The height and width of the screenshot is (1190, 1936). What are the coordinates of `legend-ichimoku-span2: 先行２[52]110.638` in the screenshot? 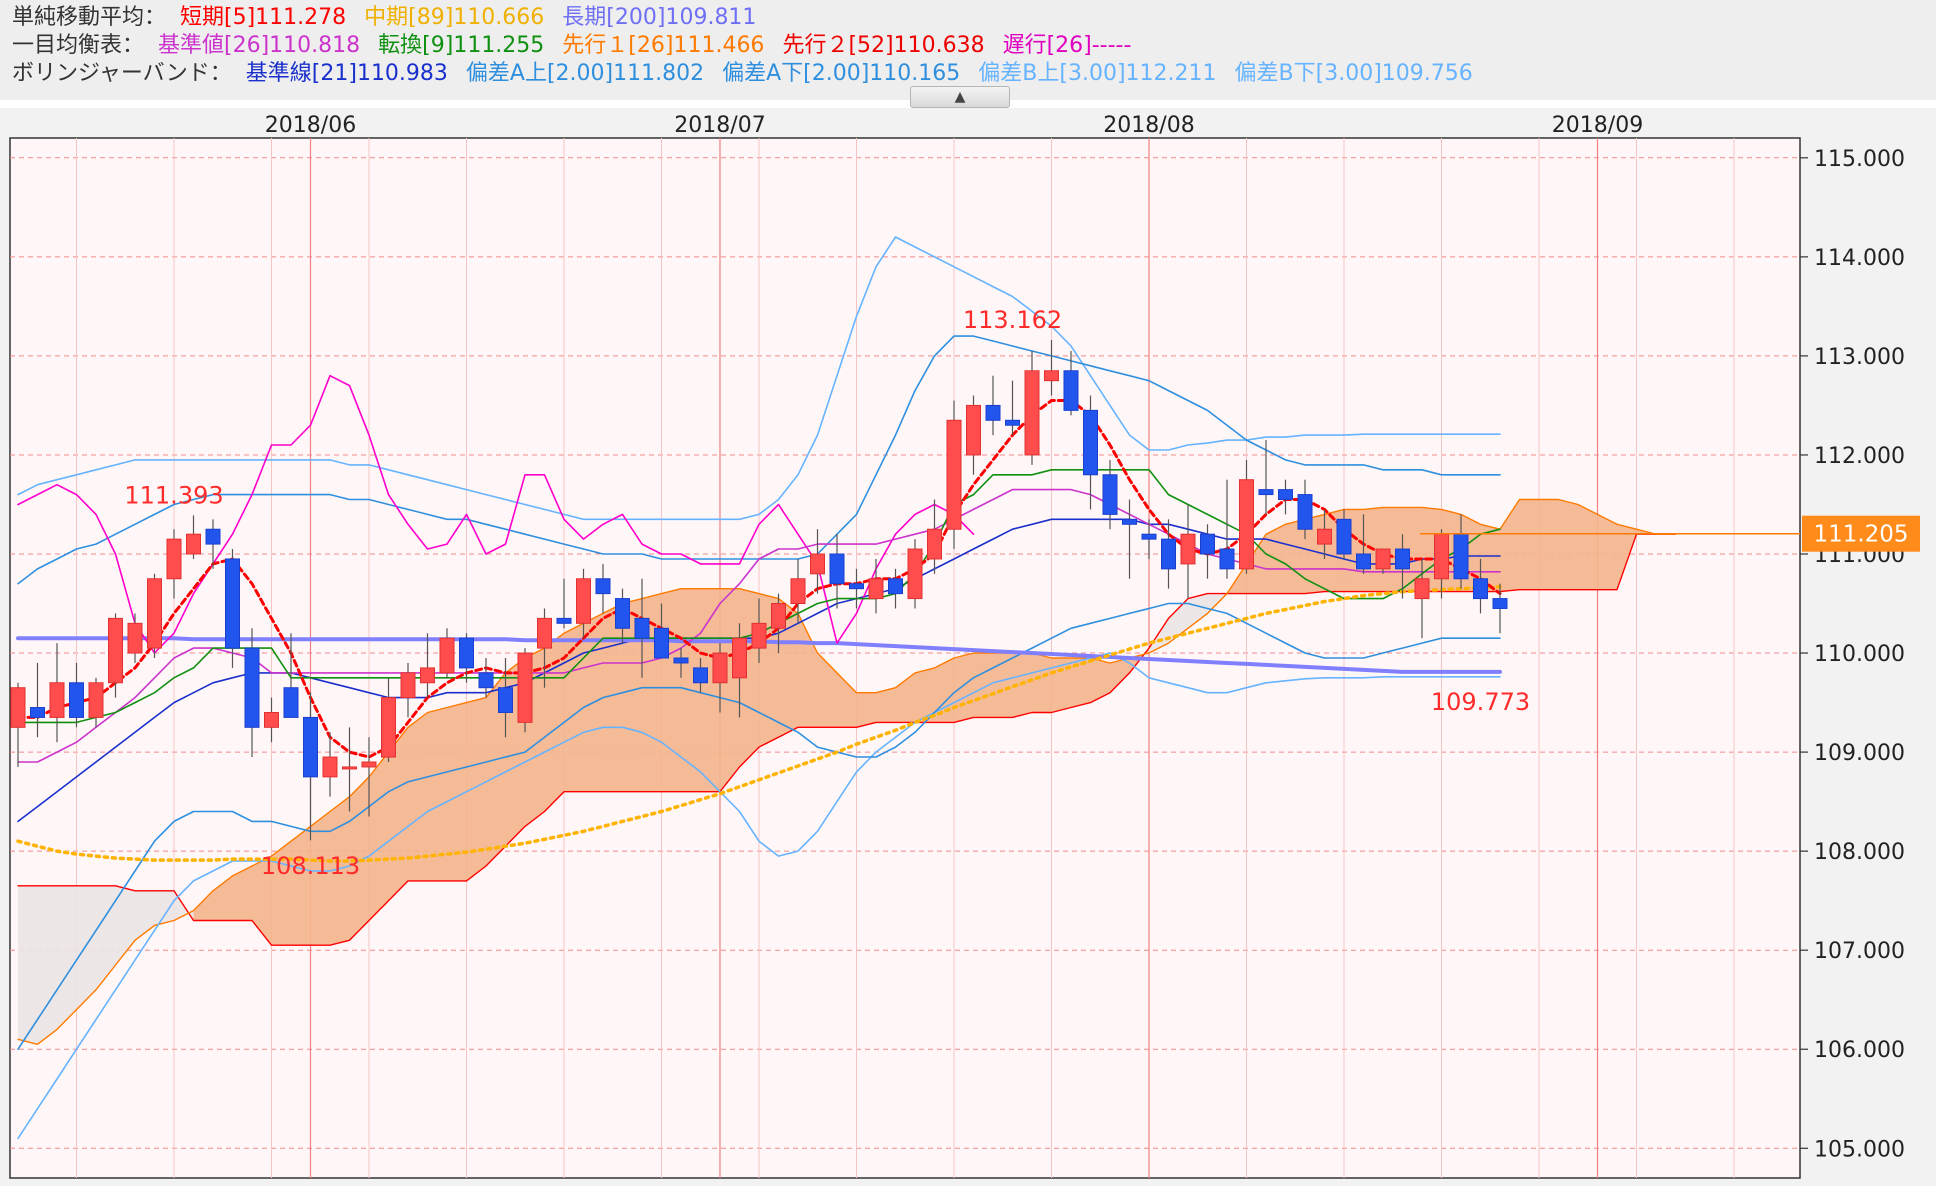 It's located at (883, 45).